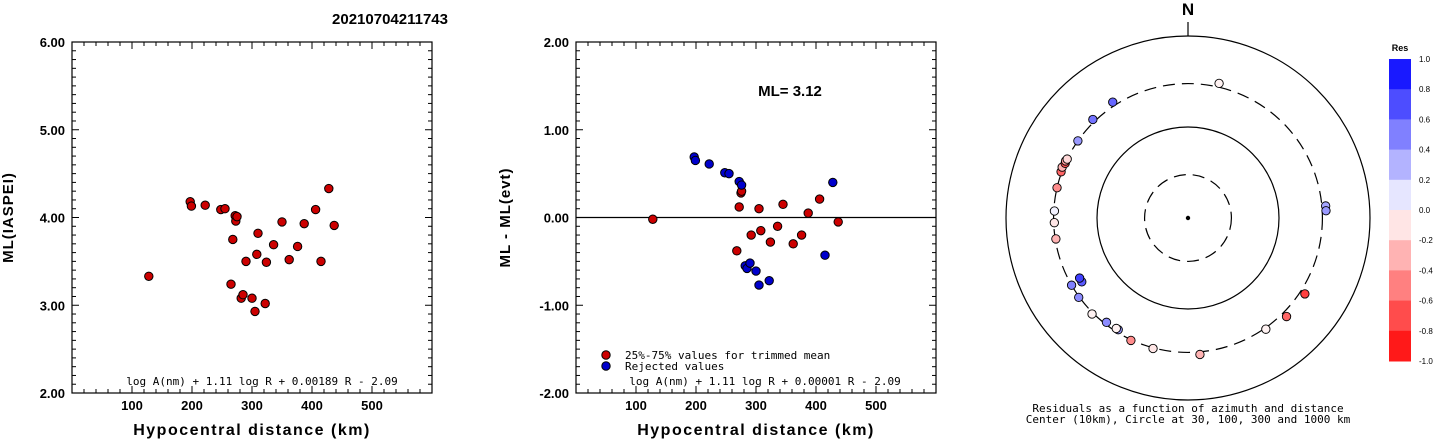 Image resolution: width=1437 pixels, height=441 pixels. What do you see at coordinates (1425, 150) in the screenshot?
I see `colorbar-tick-label: 0.4` at bounding box center [1425, 150].